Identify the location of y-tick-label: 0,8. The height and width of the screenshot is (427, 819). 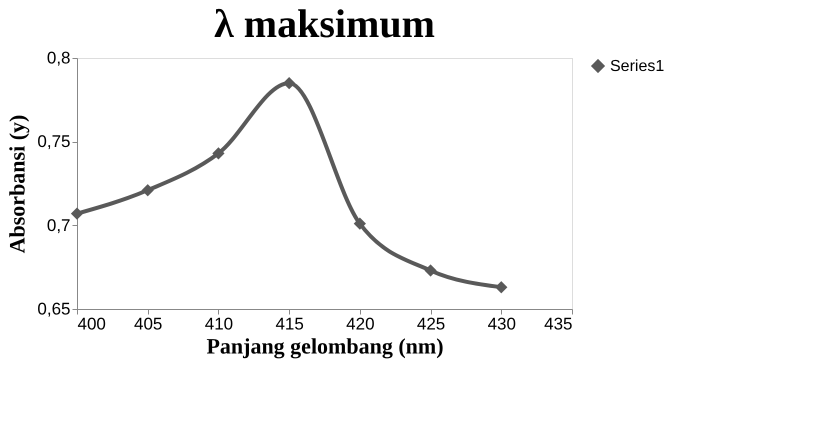
(58, 58).